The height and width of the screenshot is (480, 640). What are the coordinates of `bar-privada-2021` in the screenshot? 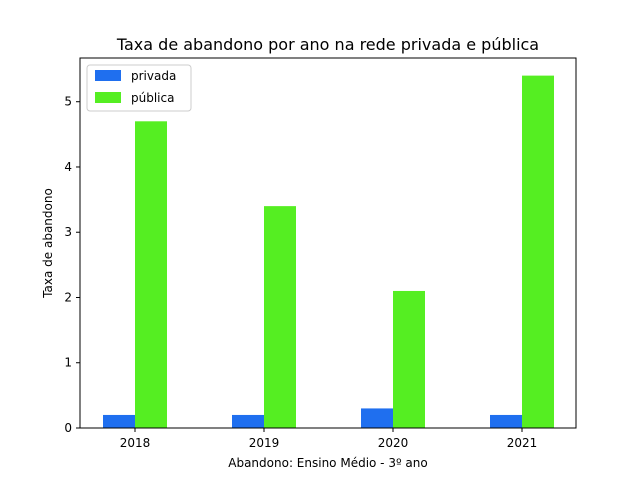 It's located at (506, 421).